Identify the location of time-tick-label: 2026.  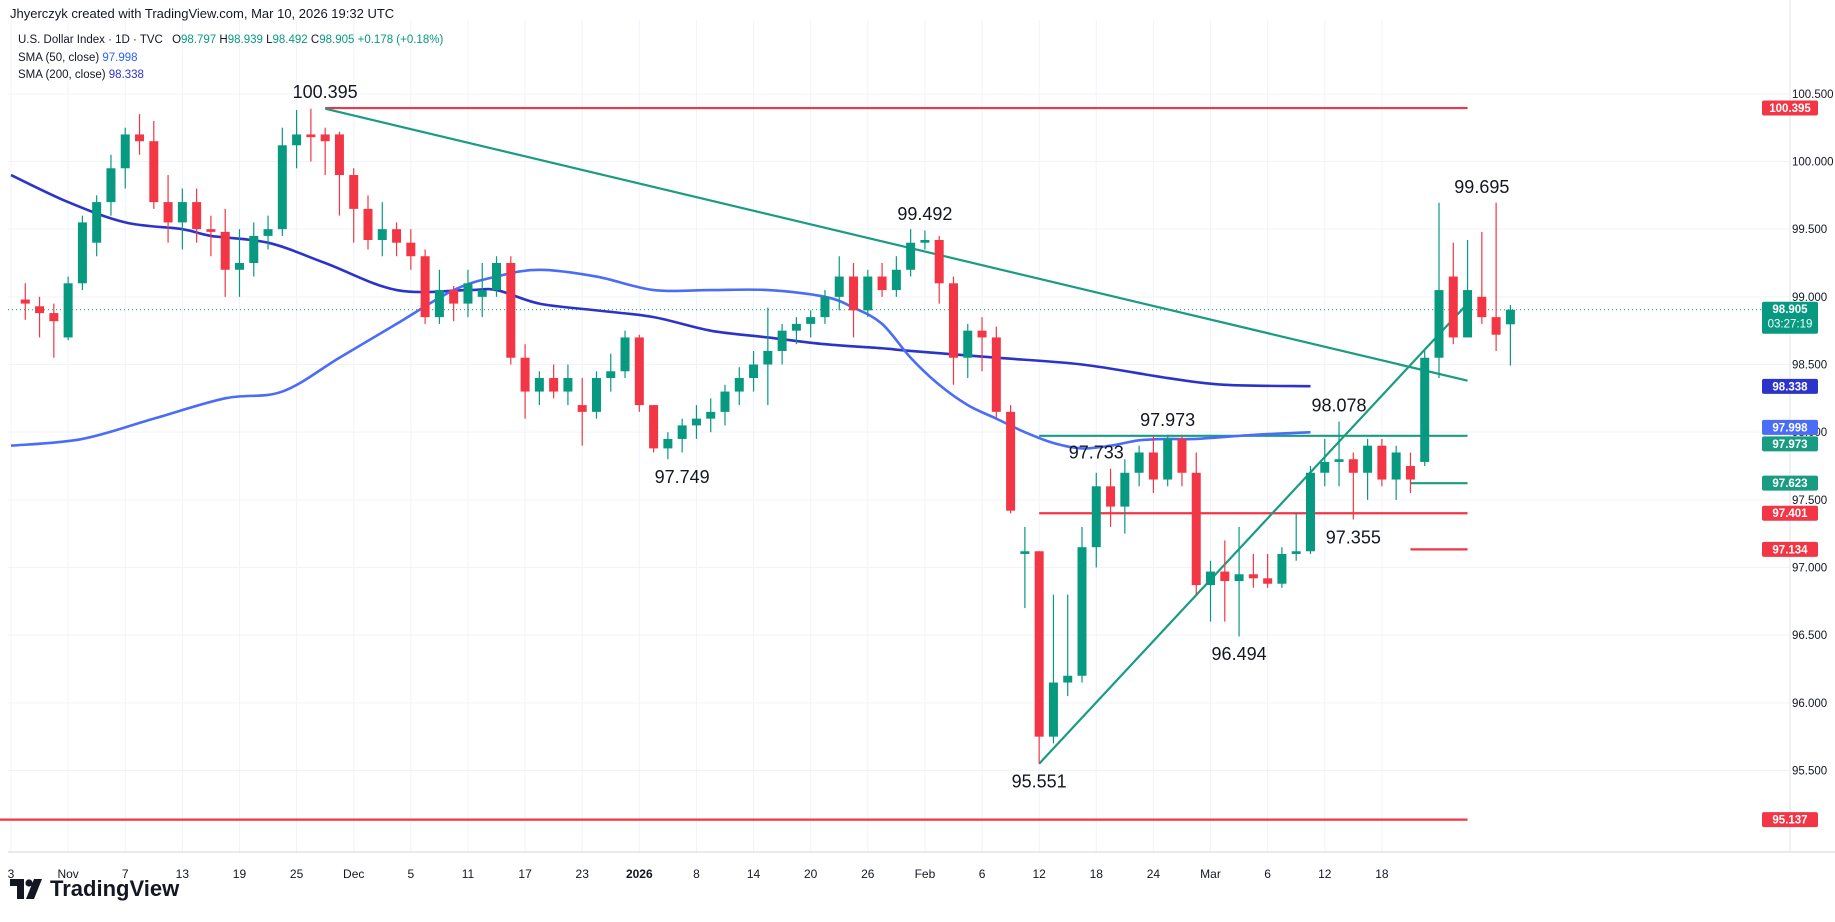
(639, 874).